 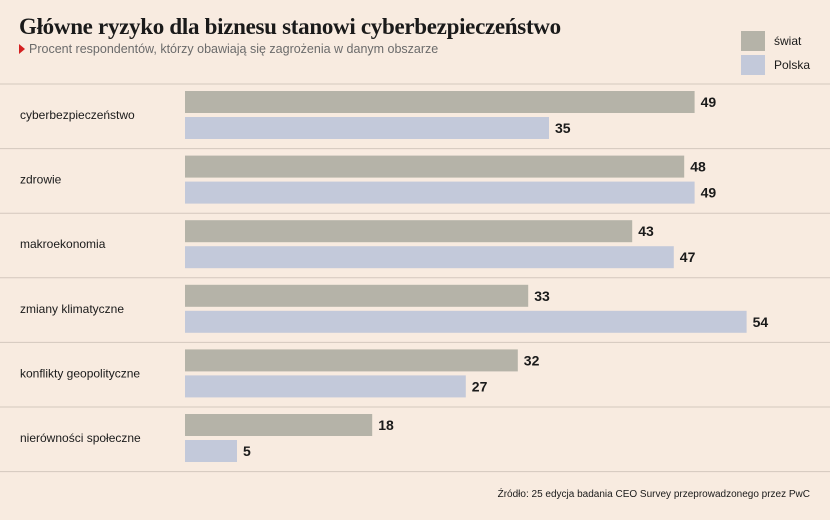 I want to click on category-label: konflikty geopolityczne, so click(x=80, y=373).